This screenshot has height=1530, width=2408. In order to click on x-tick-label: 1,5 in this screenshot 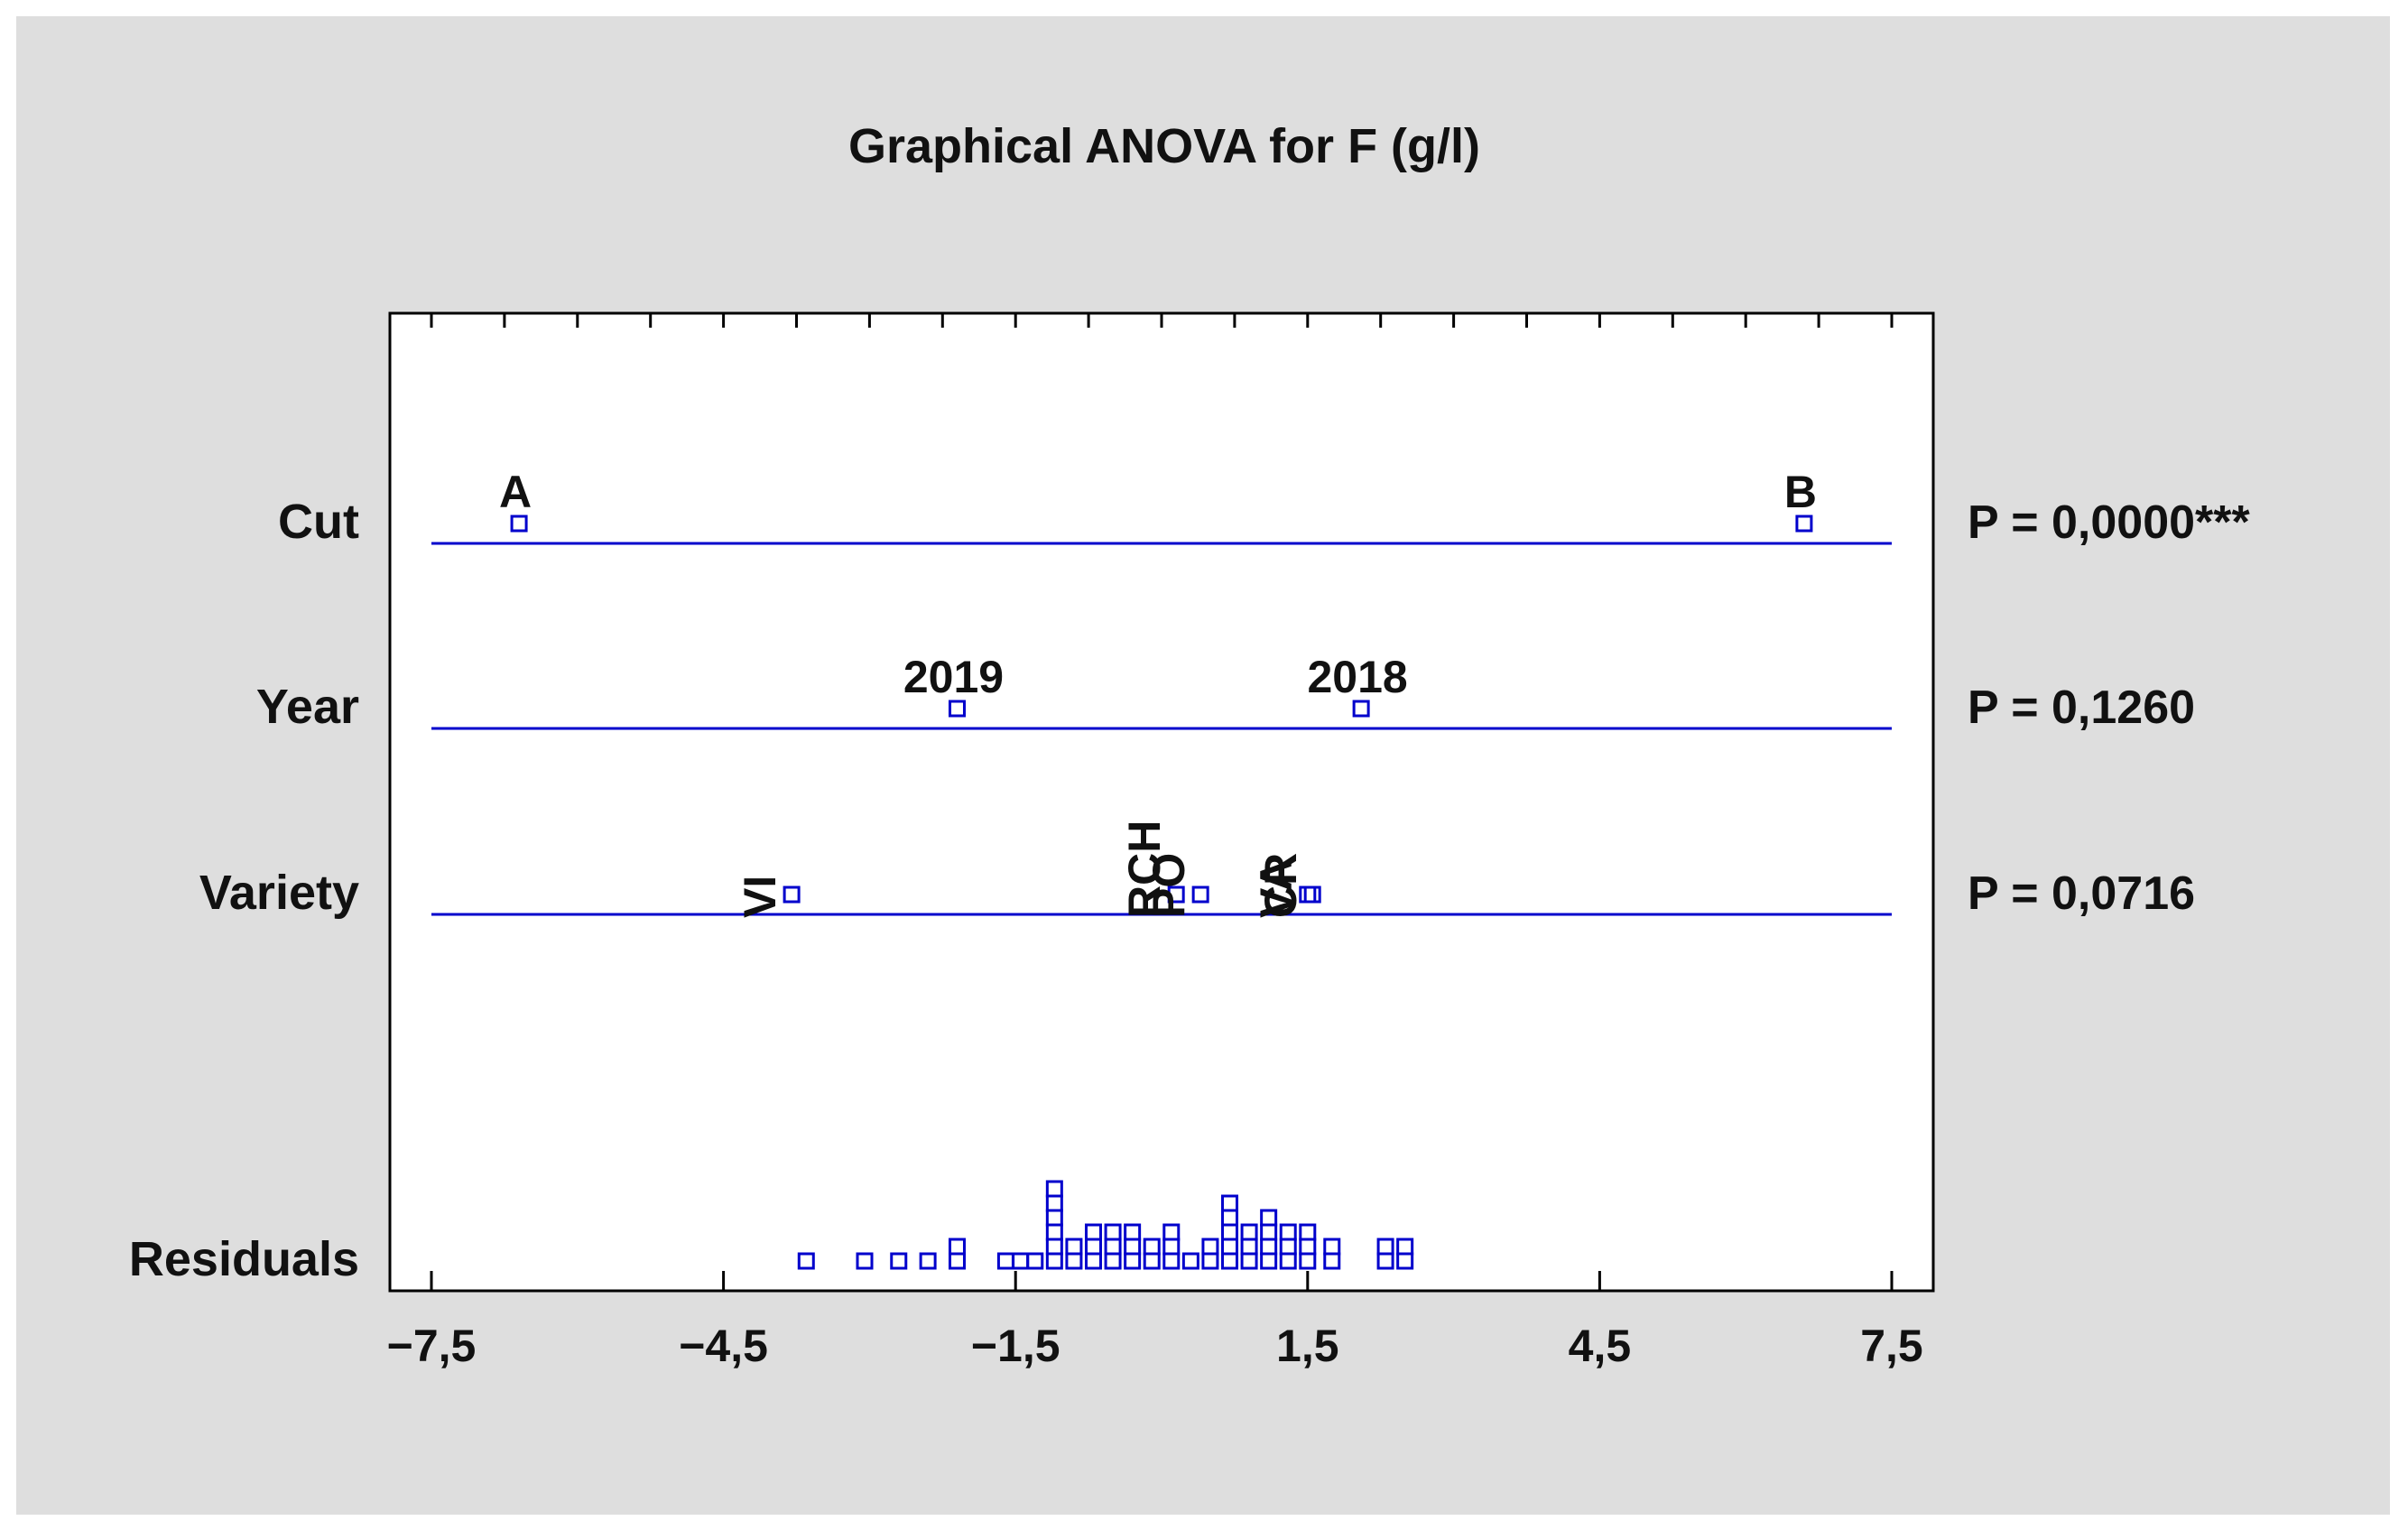, I will do `click(1307, 1346)`.